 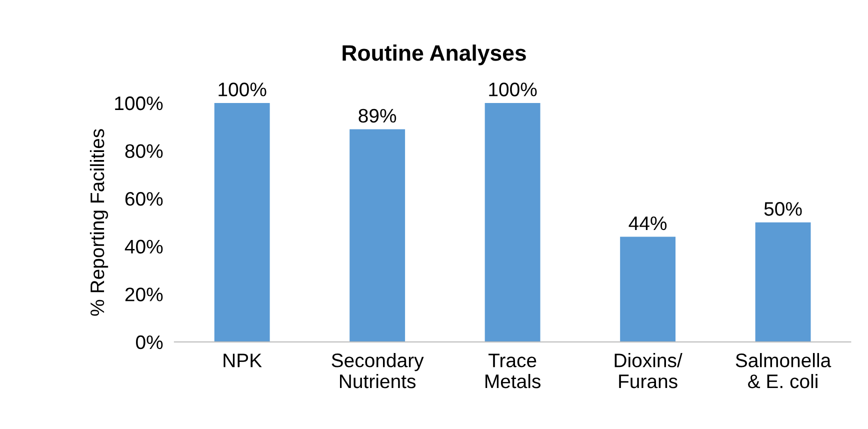 I want to click on data-label: 50%, so click(x=783, y=209).